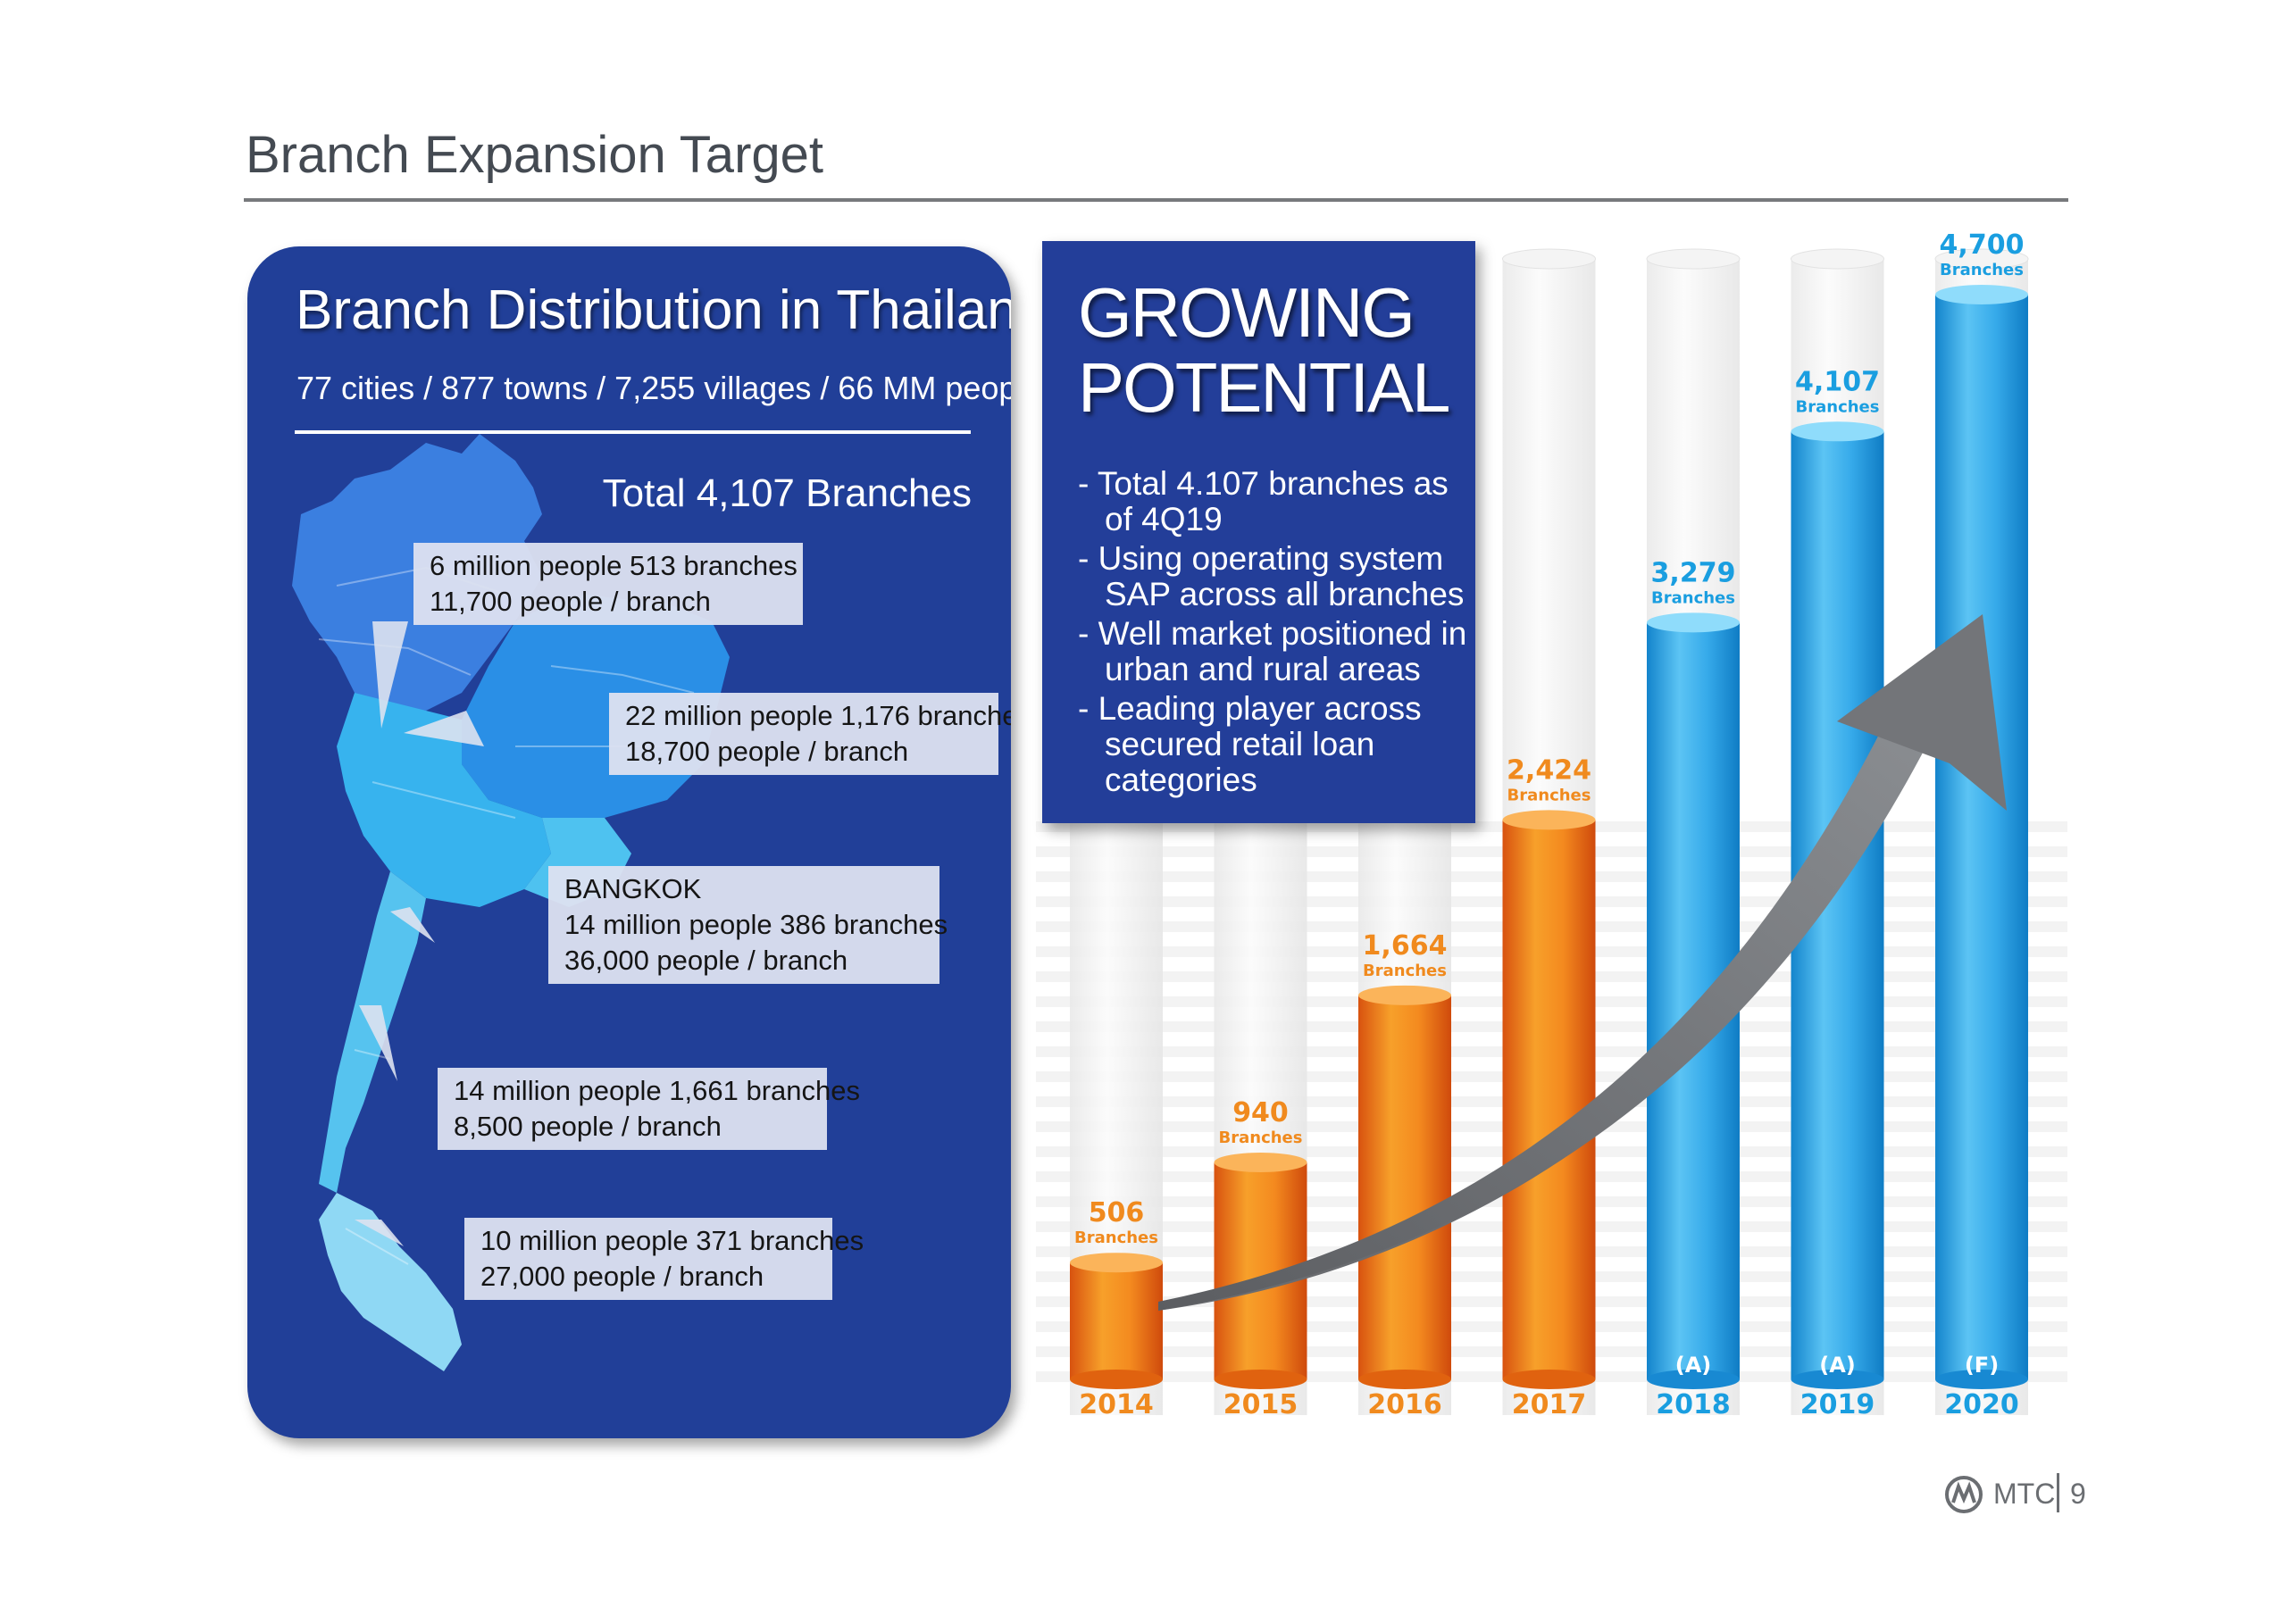 The height and width of the screenshot is (1624, 2288). What do you see at coordinates (657, 1090) in the screenshot?
I see `callout-line: 14 million people 1,661 branches` at bounding box center [657, 1090].